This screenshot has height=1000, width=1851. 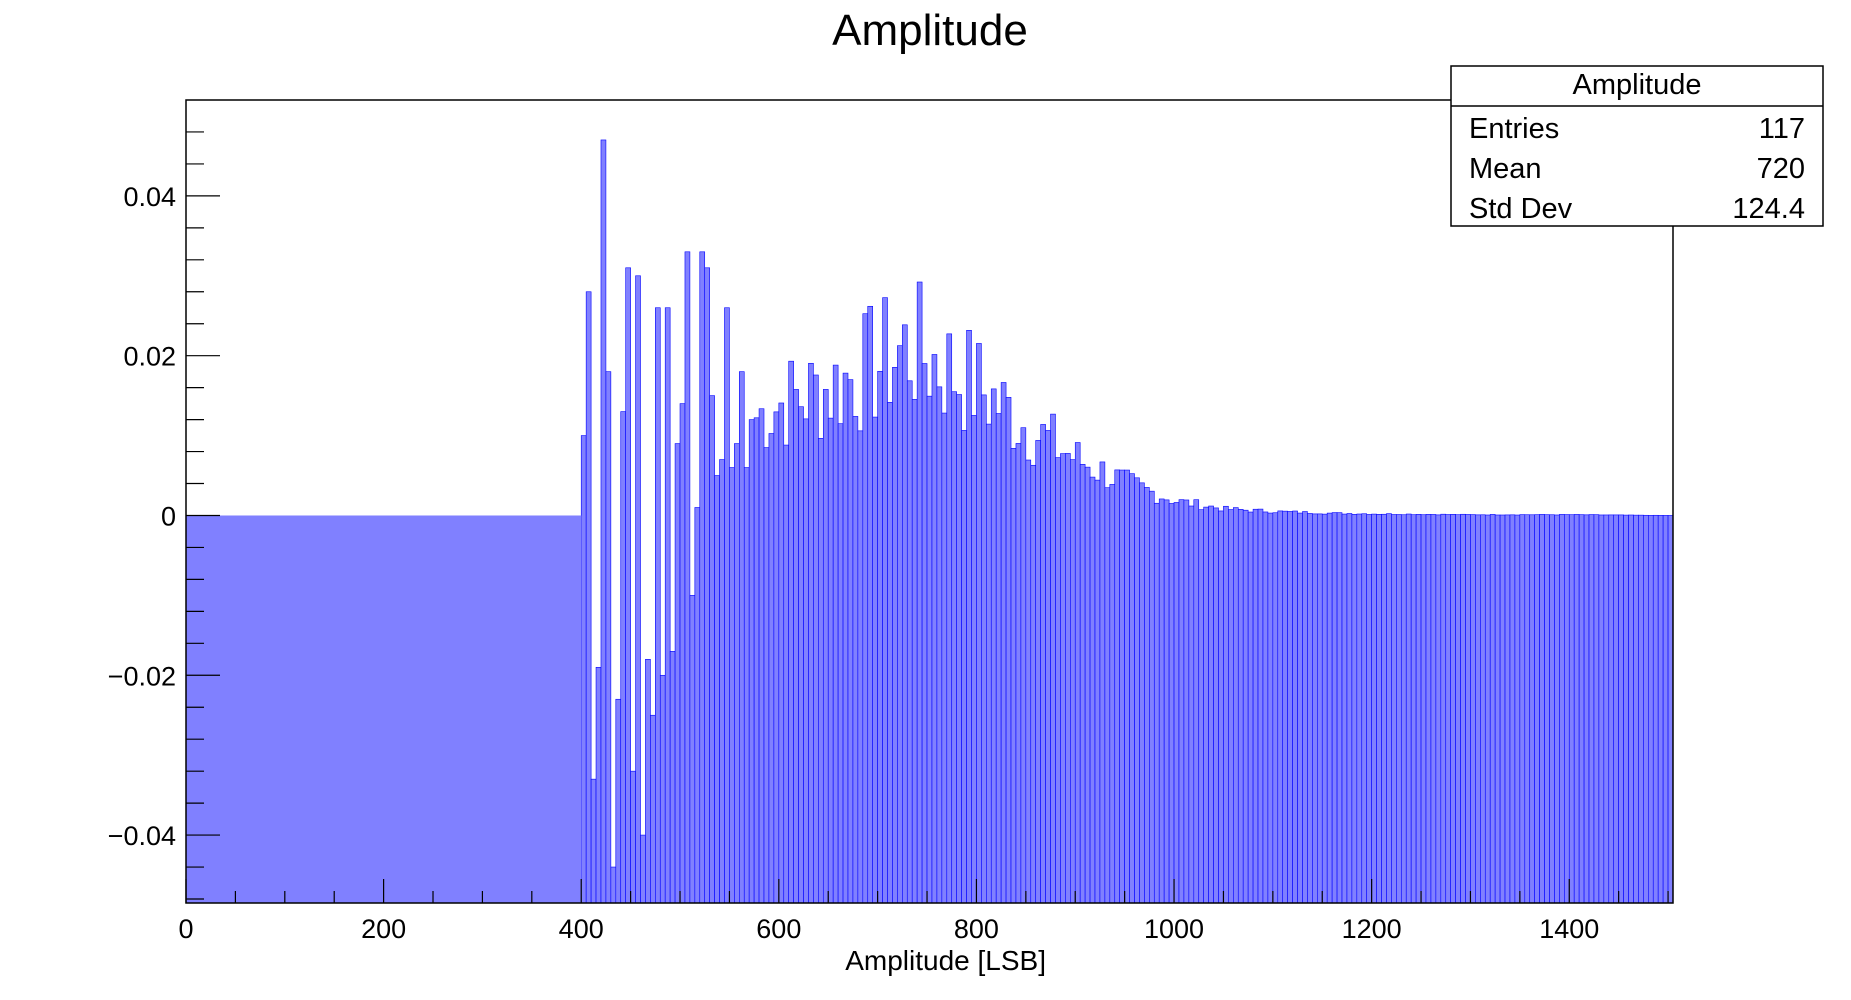 What do you see at coordinates (1174, 929) in the screenshot?
I see `x-tick-label: 1000` at bounding box center [1174, 929].